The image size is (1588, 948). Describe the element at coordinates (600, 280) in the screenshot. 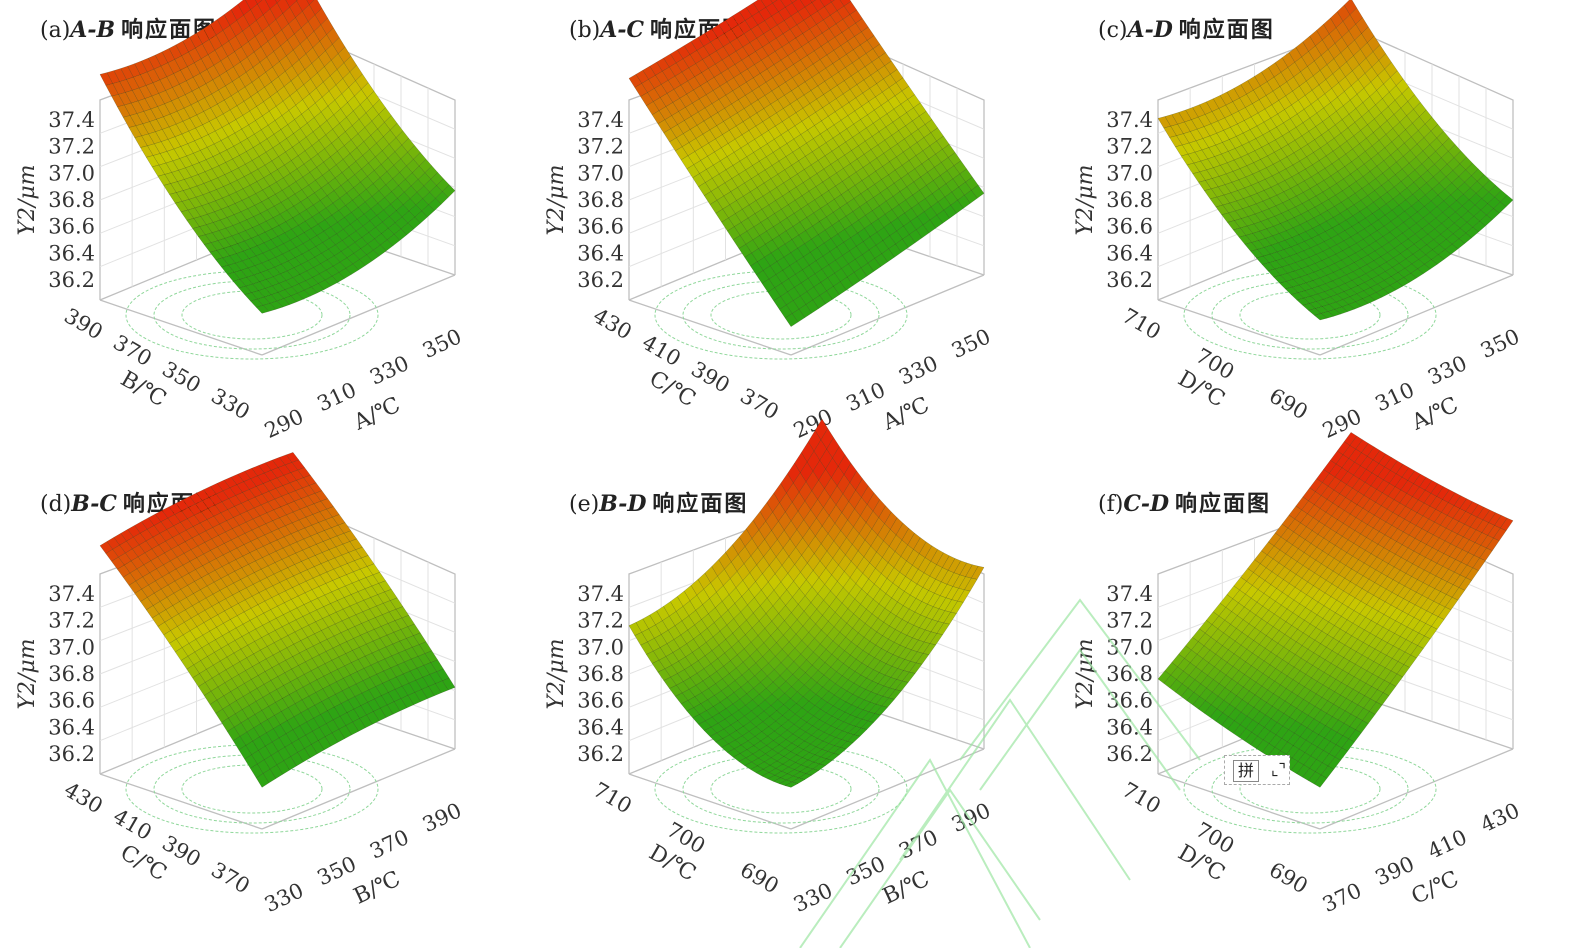

I see `z-tick-label: 36.2` at that location.